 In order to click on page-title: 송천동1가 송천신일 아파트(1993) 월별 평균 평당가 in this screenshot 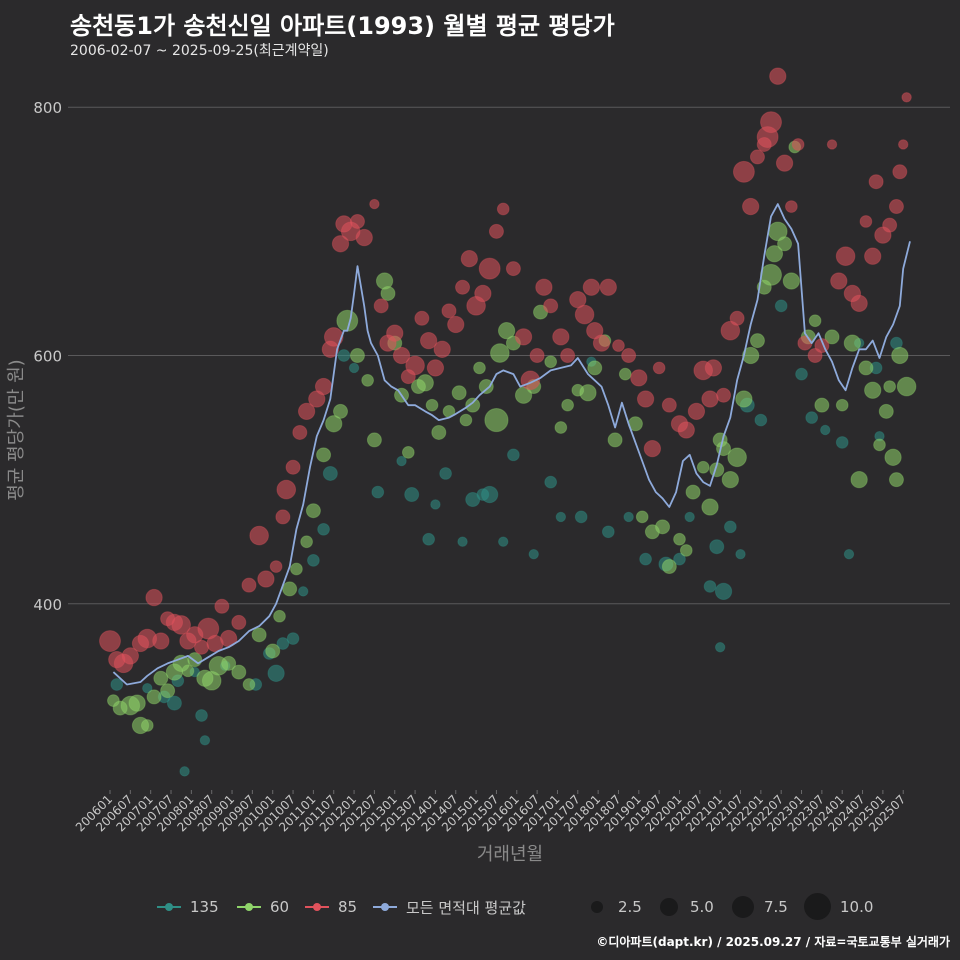, I will do `click(342, 26)`.